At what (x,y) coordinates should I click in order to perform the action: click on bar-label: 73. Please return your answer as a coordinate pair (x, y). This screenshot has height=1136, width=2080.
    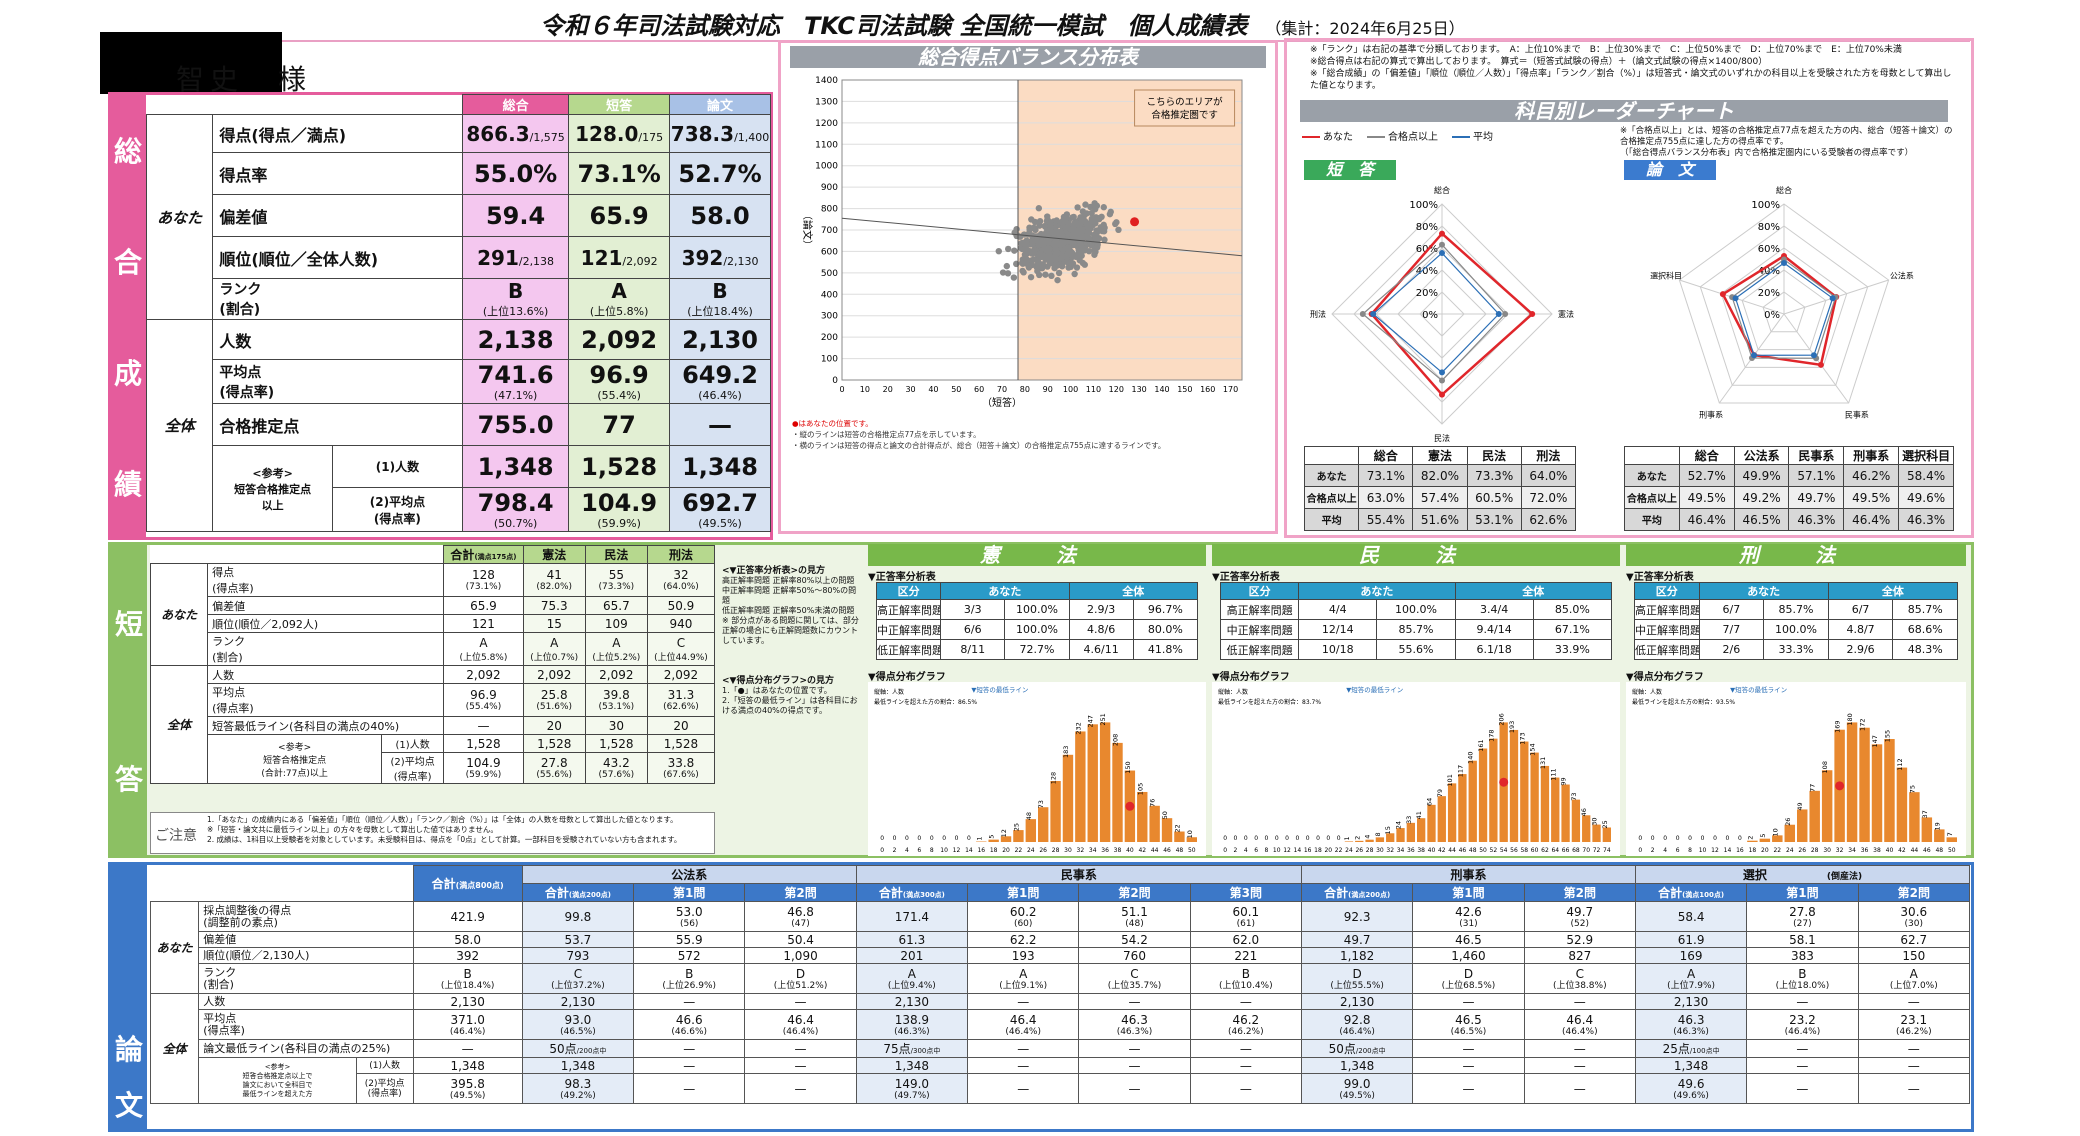
    Looking at the image, I should click on (1574, 796).